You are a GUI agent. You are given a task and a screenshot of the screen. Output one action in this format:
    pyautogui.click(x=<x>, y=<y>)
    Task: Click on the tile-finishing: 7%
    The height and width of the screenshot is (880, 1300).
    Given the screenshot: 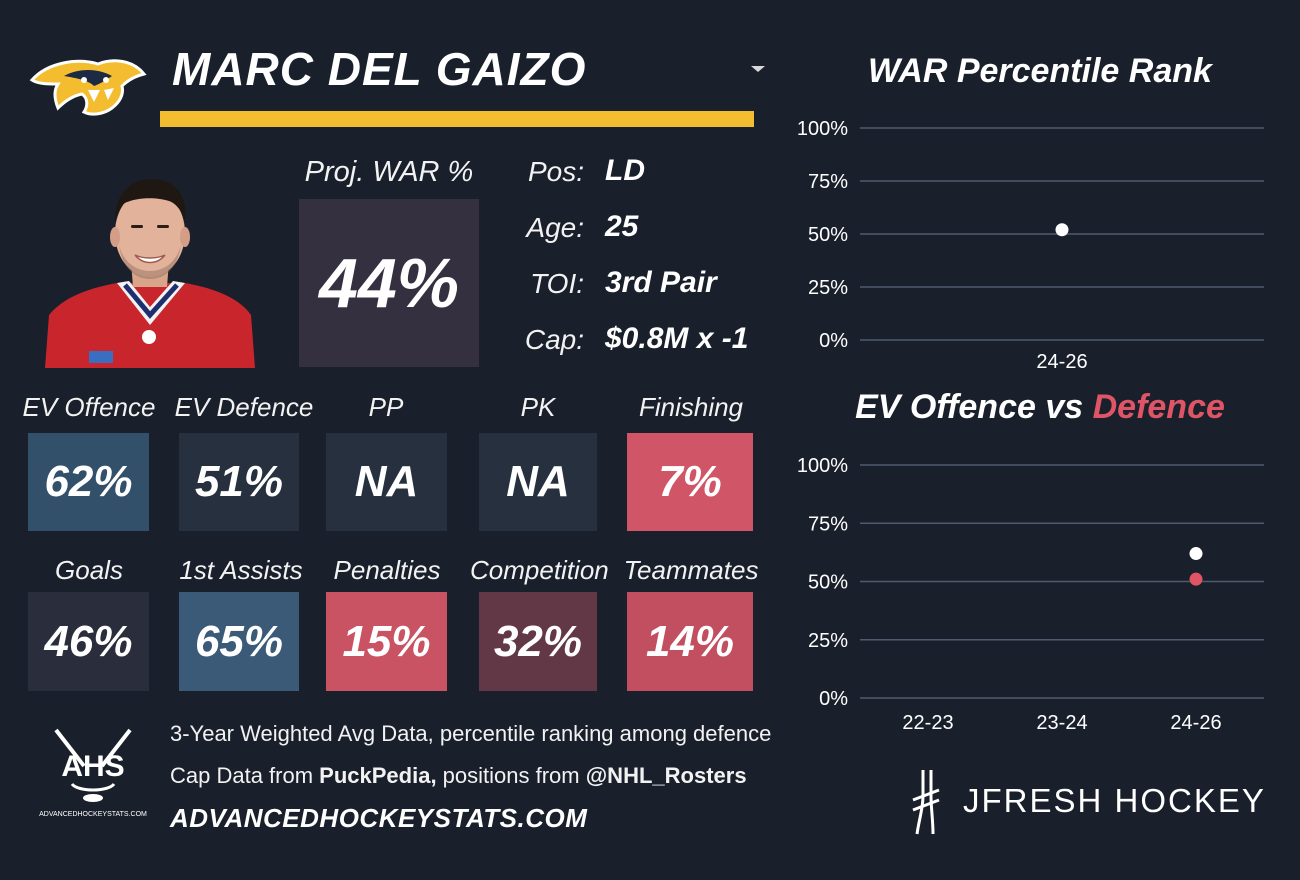 What is the action you would take?
    pyautogui.click(x=690, y=482)
    